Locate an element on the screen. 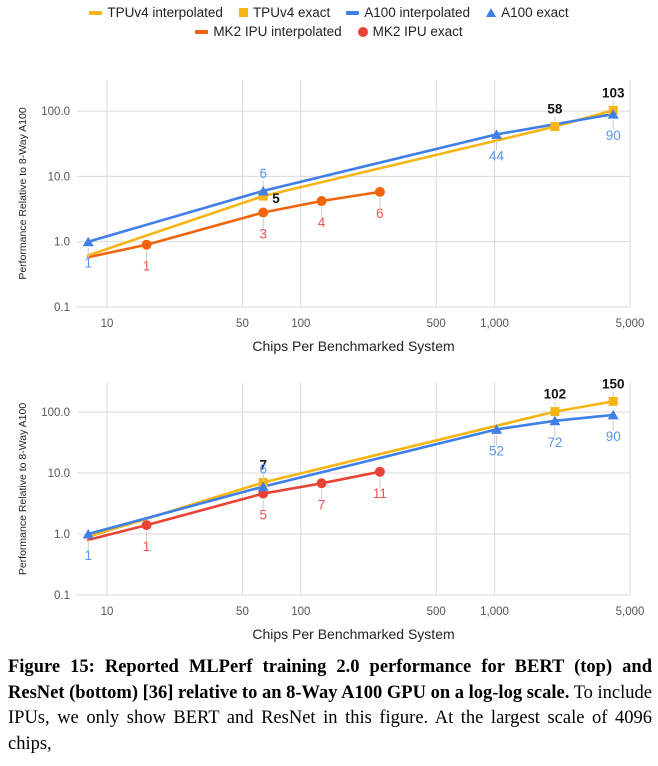  legend-label: A100 interpolated is located at coordinates (417, 12).